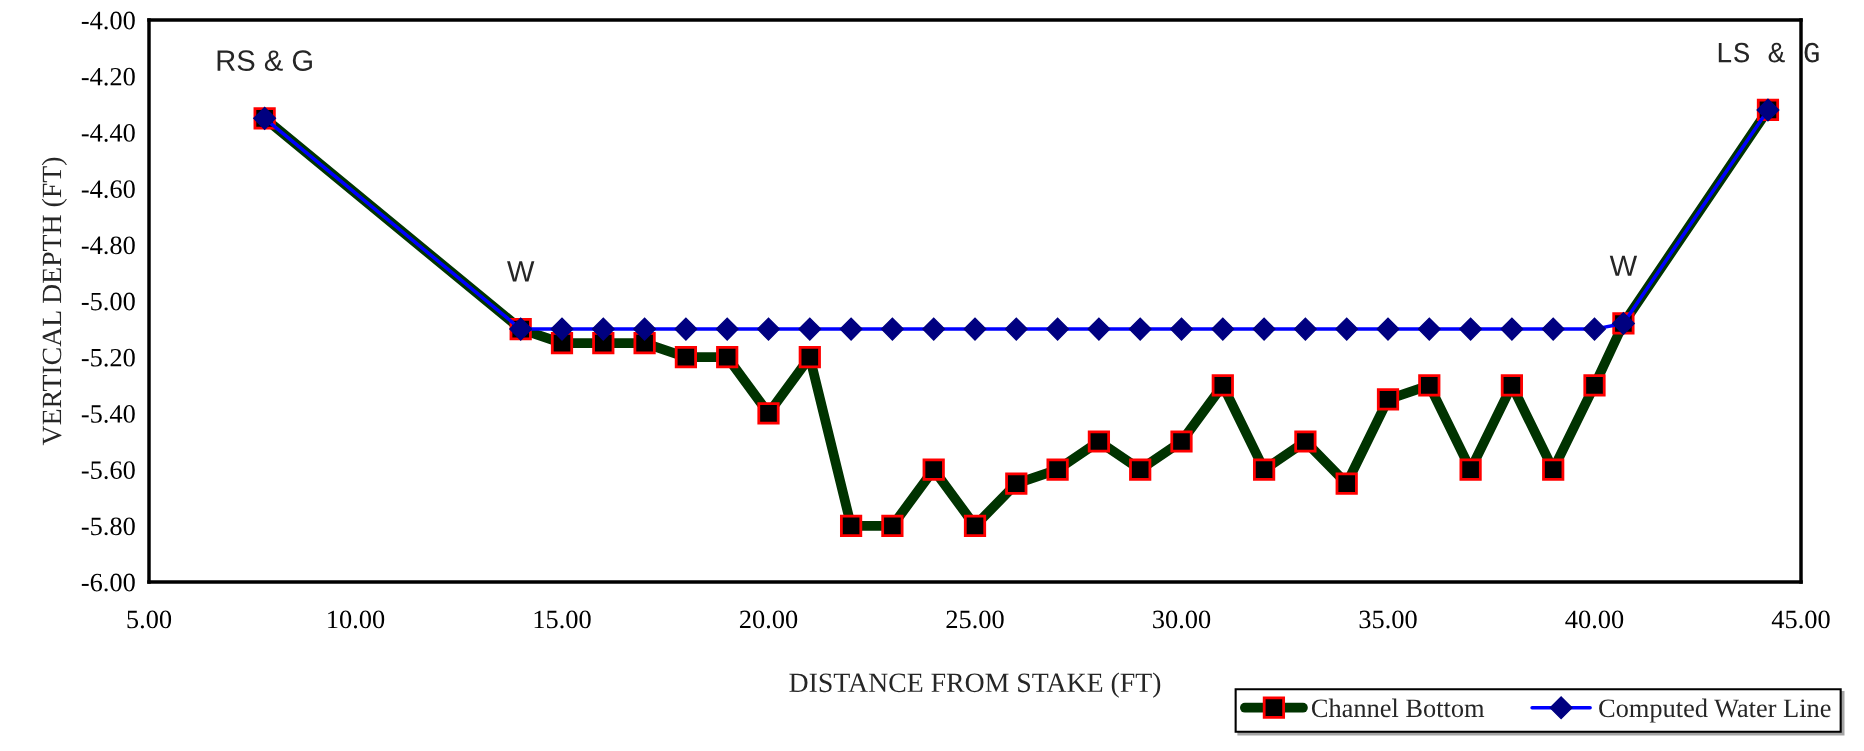  What do you see at coordinates (356, 619) in the screenshot?
I see `x-tick-label: 10.00` at bounding box center [356, 619].